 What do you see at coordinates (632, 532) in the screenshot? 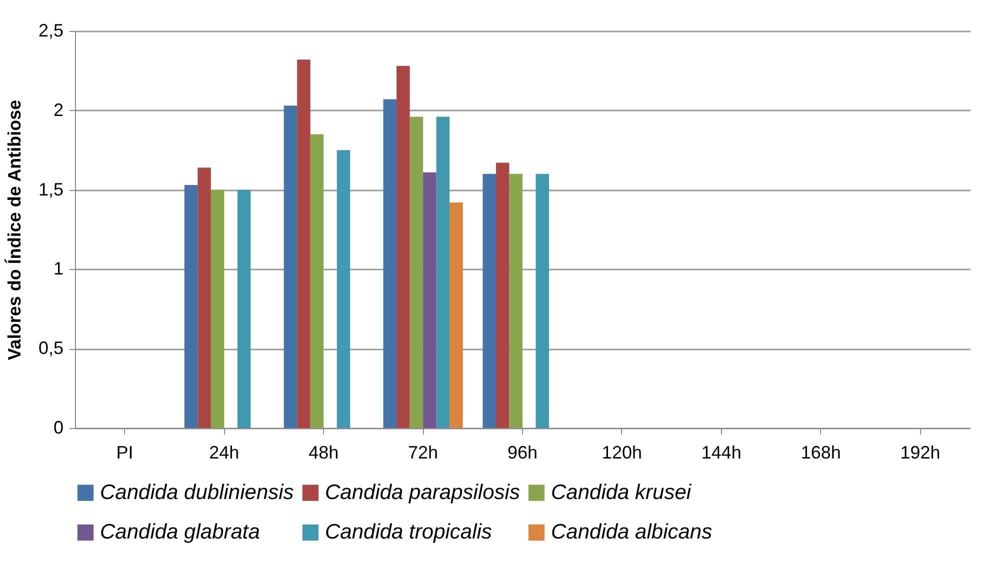
I see `legend-label: Candida albicans` at bounding box center [632, 532].